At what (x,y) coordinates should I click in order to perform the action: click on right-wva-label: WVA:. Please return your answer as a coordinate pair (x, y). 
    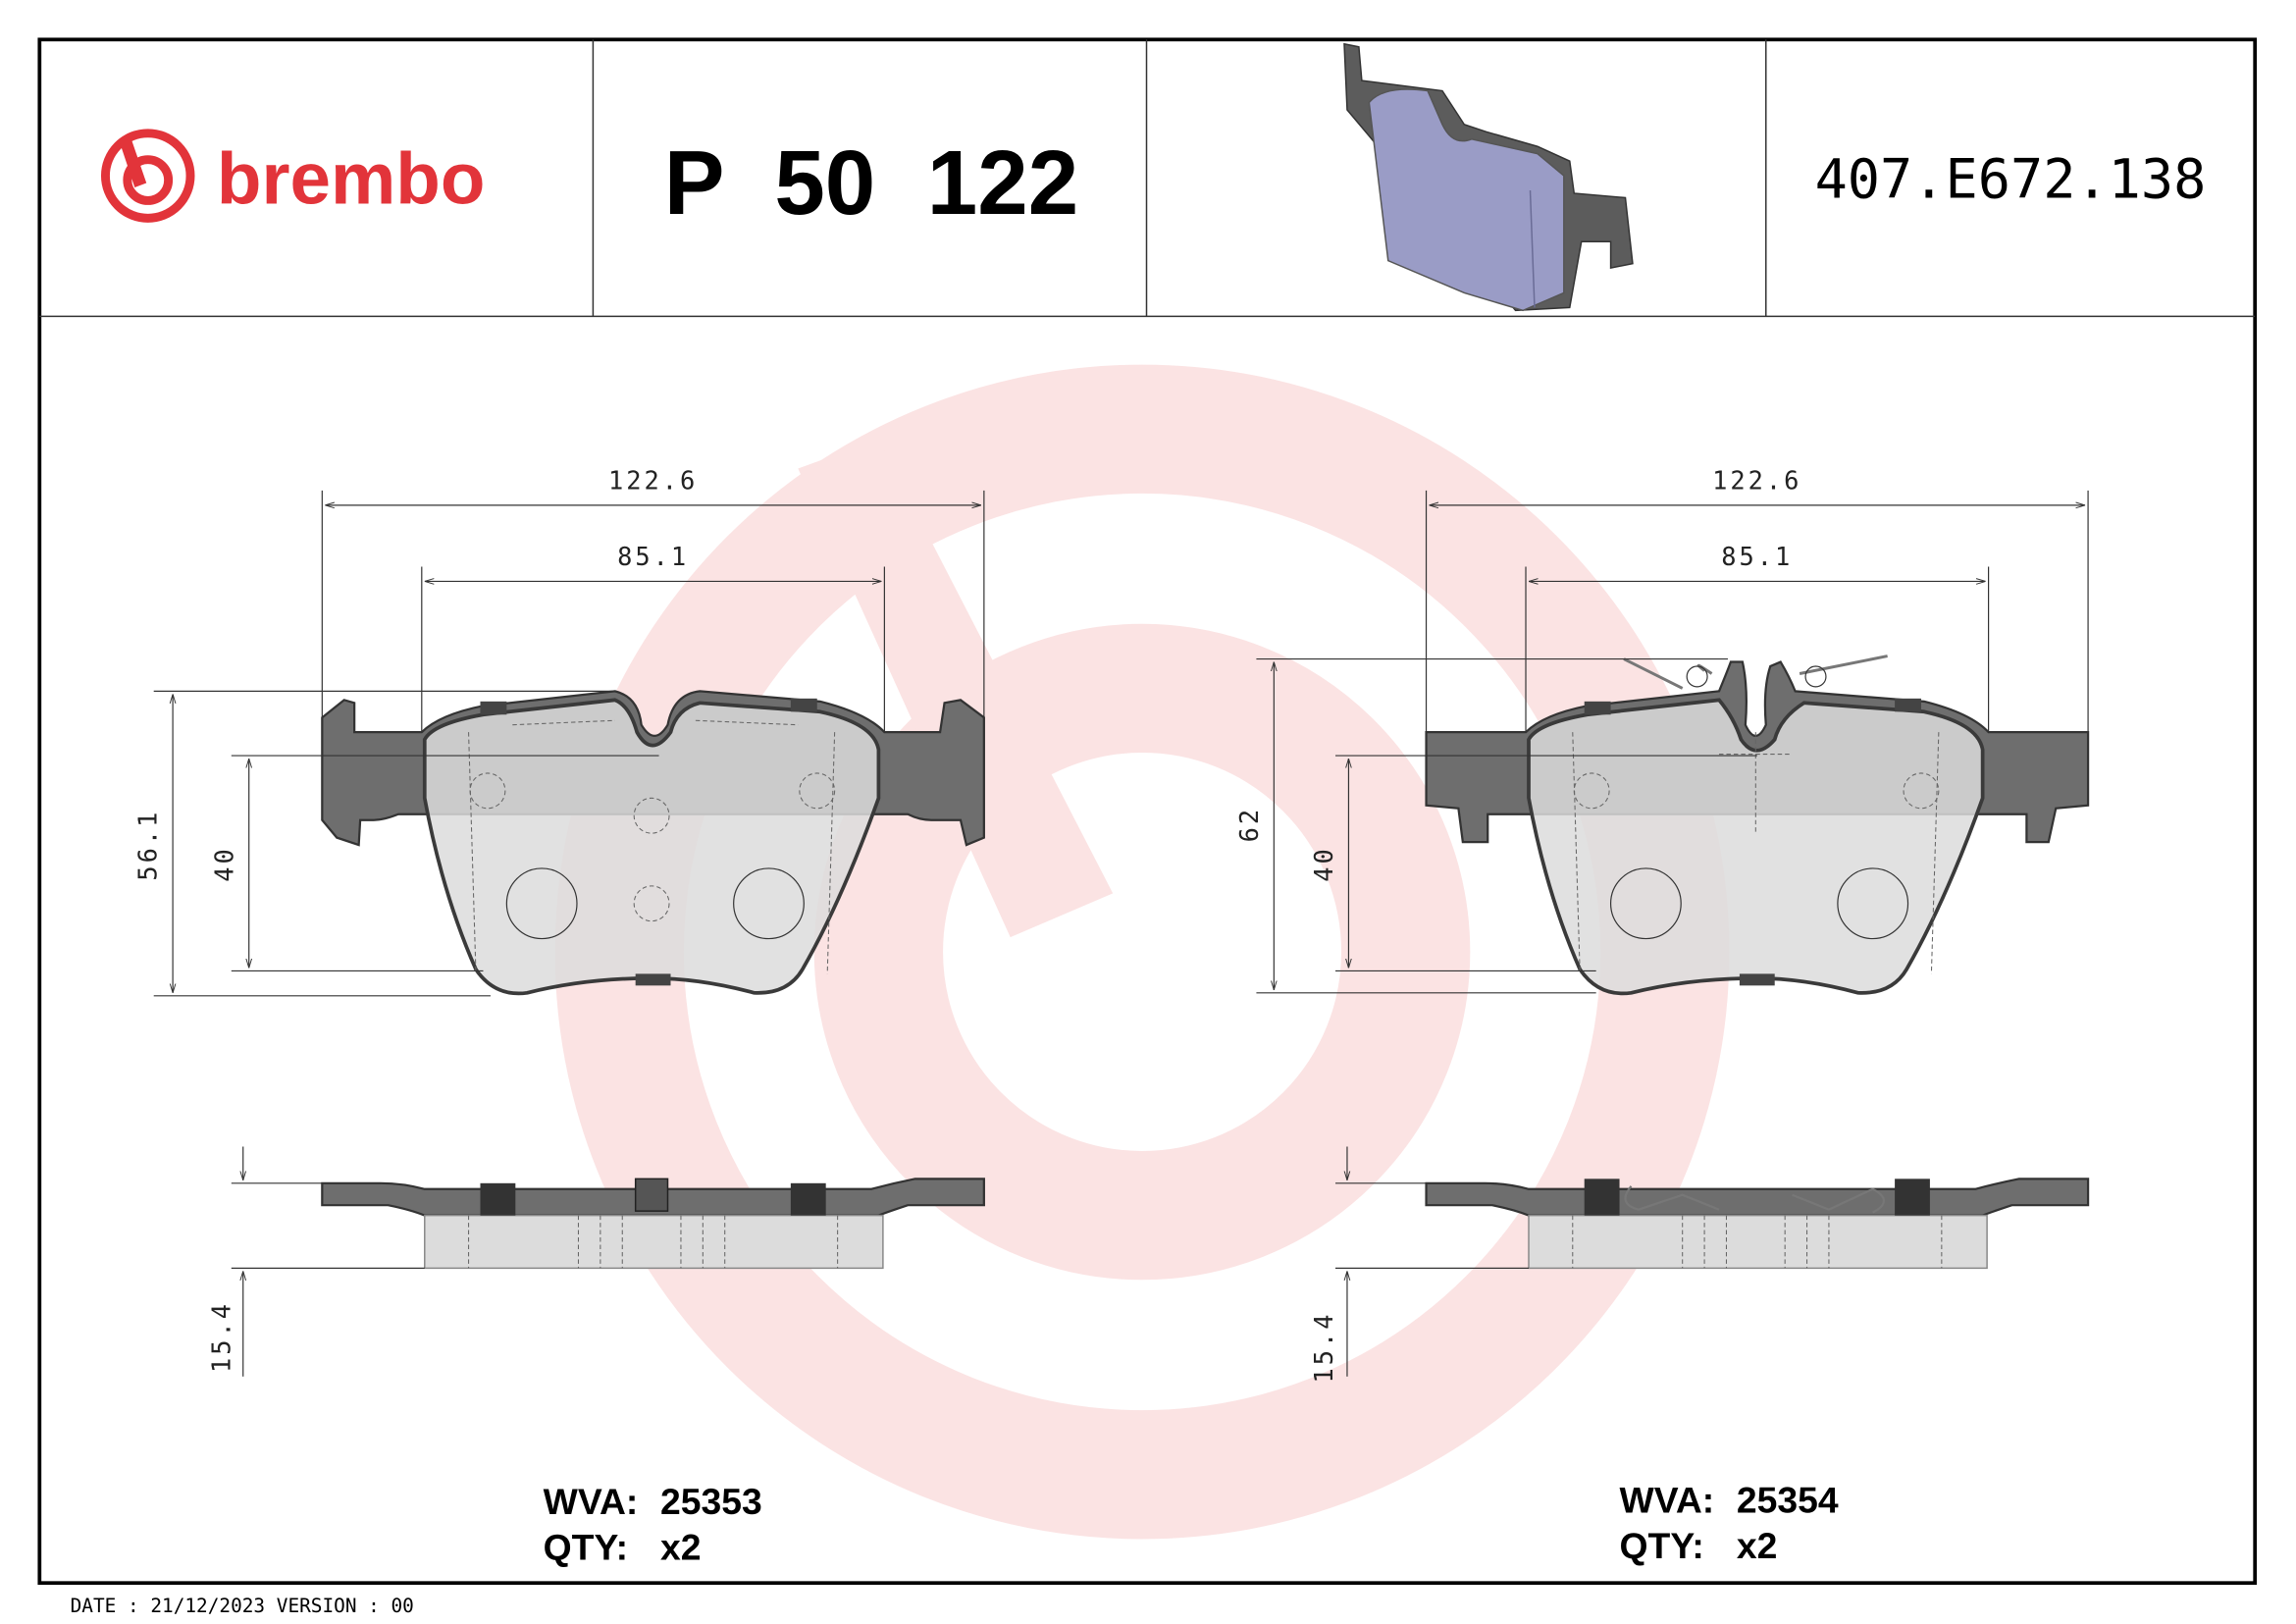
    Looking at the image, I should click on (1667, 1500).